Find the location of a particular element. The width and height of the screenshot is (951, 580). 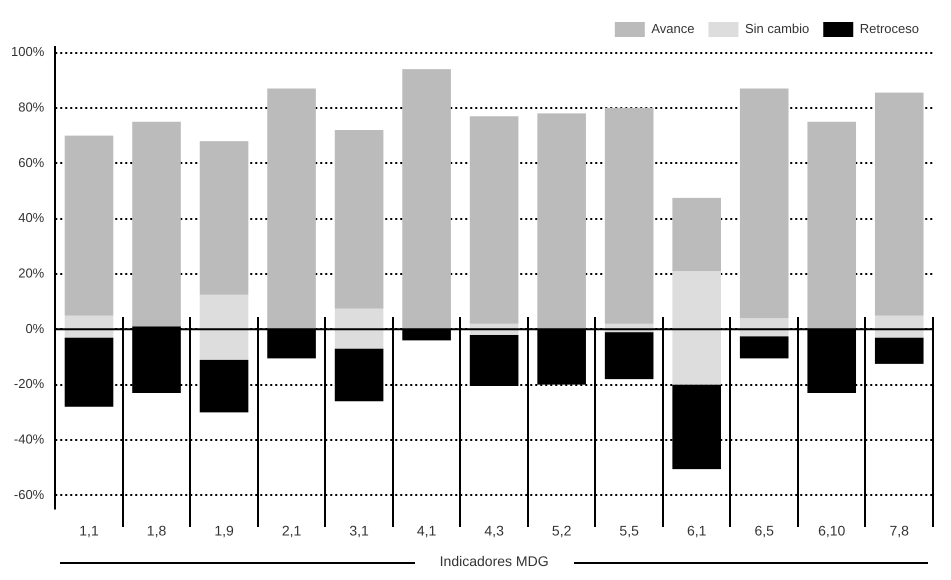

x-tick-label: 4,1 is located at coordinates (426, 530).